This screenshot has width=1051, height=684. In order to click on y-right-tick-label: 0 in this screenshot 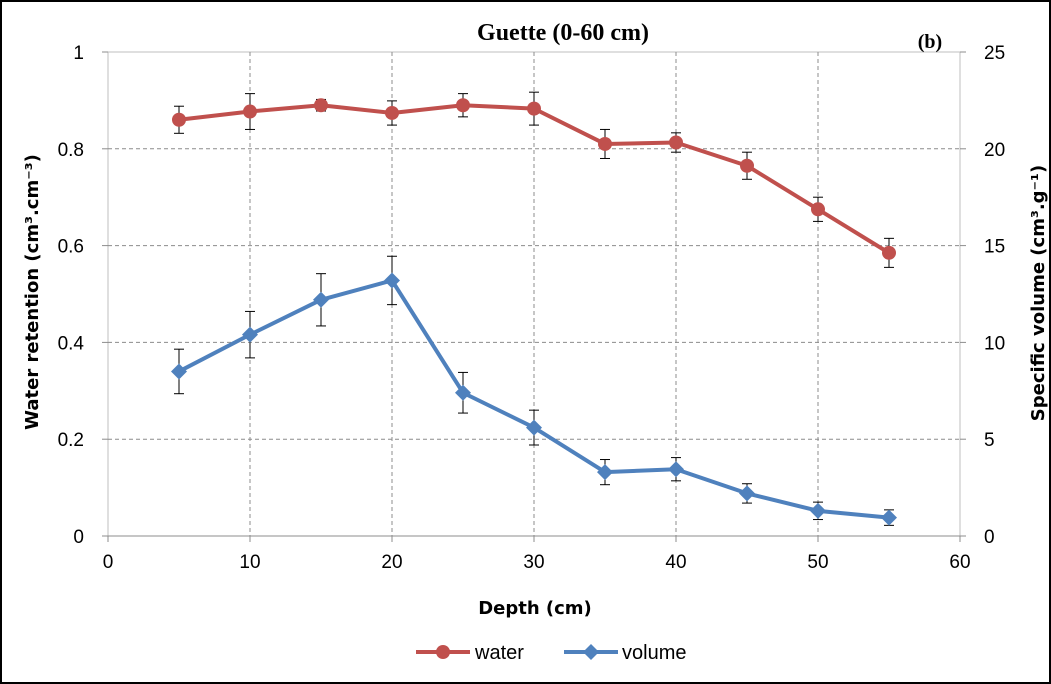, I will do `click(989, 537)`.